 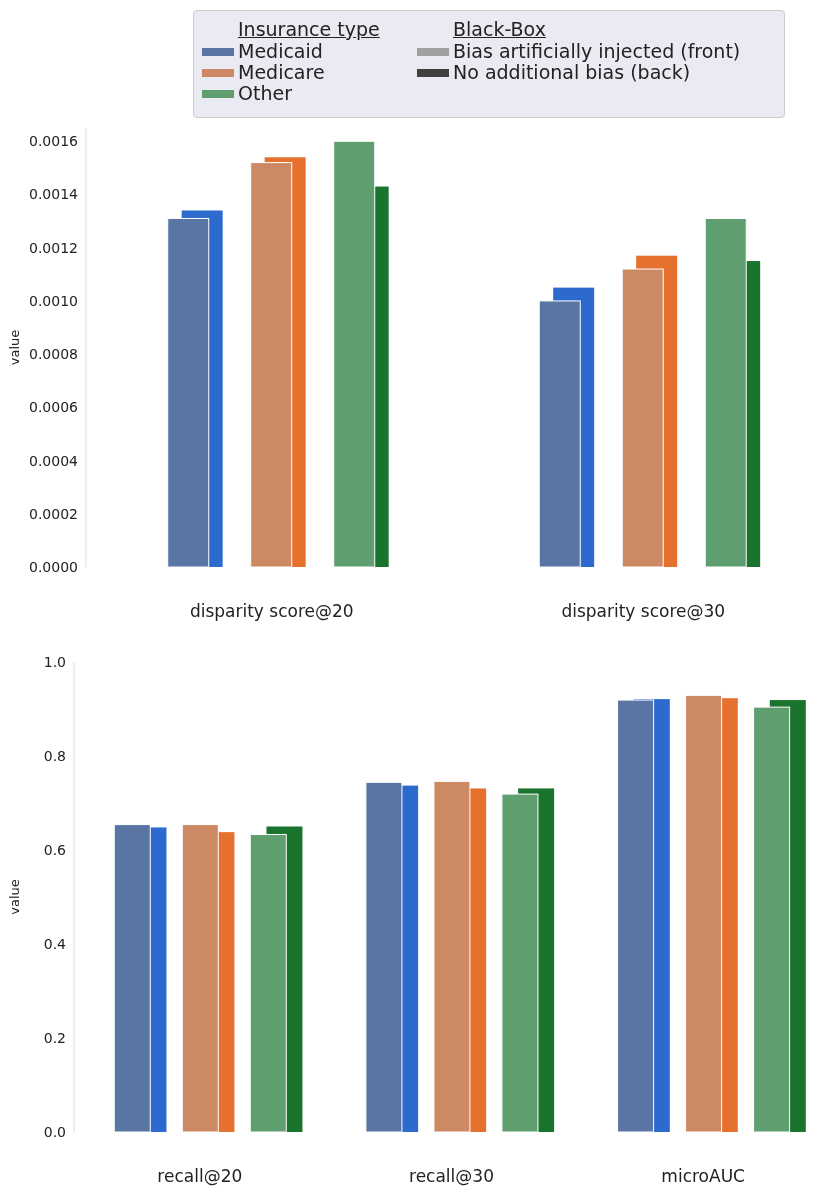 What do you see at coordinates (54, 194) in the screenshot?
I see `y-tick-label: 0.0014` at bounding box center [54, 194].